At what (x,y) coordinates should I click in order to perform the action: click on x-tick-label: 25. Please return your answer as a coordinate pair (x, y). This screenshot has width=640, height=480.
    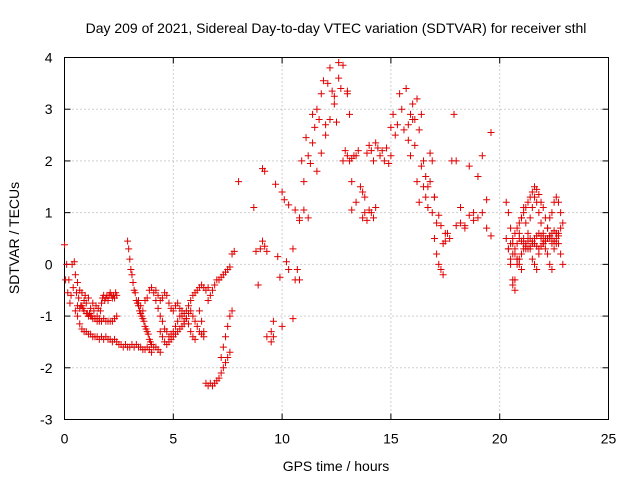
    Looking at the image, I should click on (609, 439).